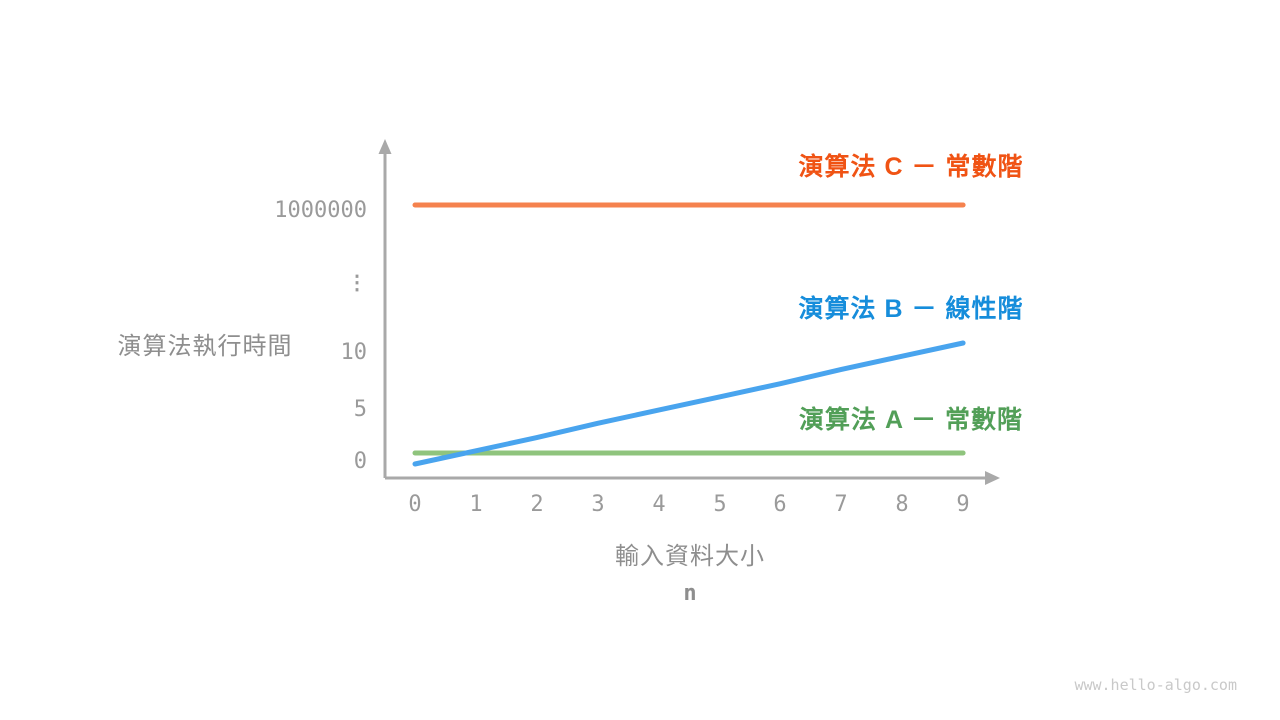  I want to click on x-tick-label-9: 9, so click(963, 504).